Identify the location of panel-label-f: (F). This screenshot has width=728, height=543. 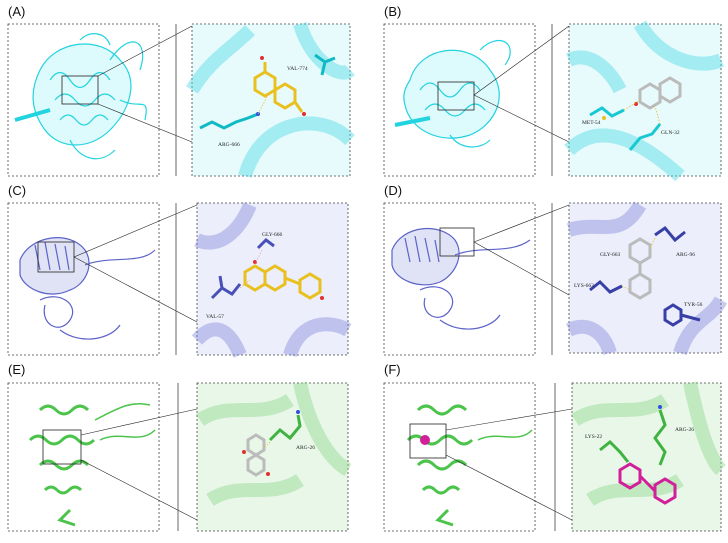
(392, 369).